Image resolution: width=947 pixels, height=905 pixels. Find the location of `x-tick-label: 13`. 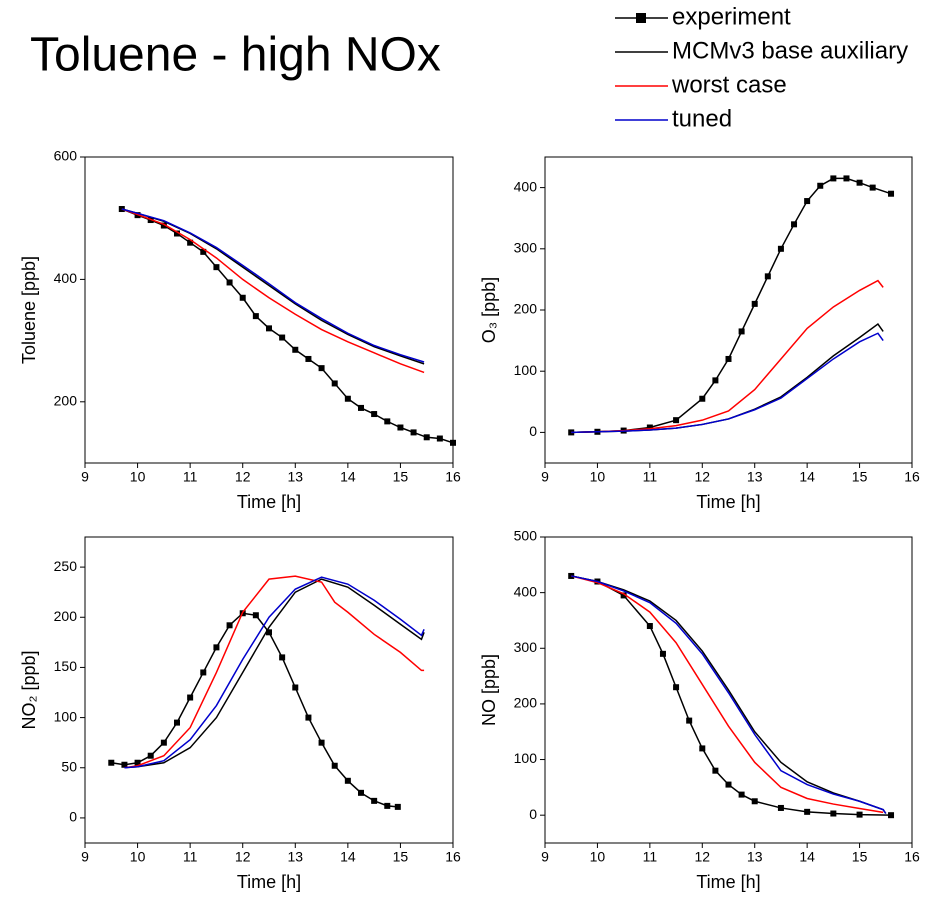

x-tick-label: 13 is located at coordinates (295, 477).